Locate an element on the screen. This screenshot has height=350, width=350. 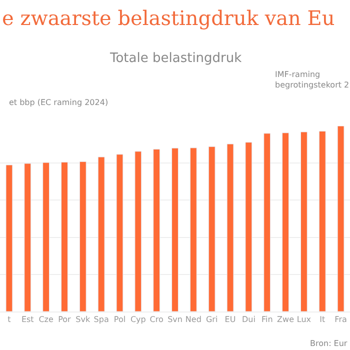
x-tick-label: Fin is located at coordinates (267, 319).